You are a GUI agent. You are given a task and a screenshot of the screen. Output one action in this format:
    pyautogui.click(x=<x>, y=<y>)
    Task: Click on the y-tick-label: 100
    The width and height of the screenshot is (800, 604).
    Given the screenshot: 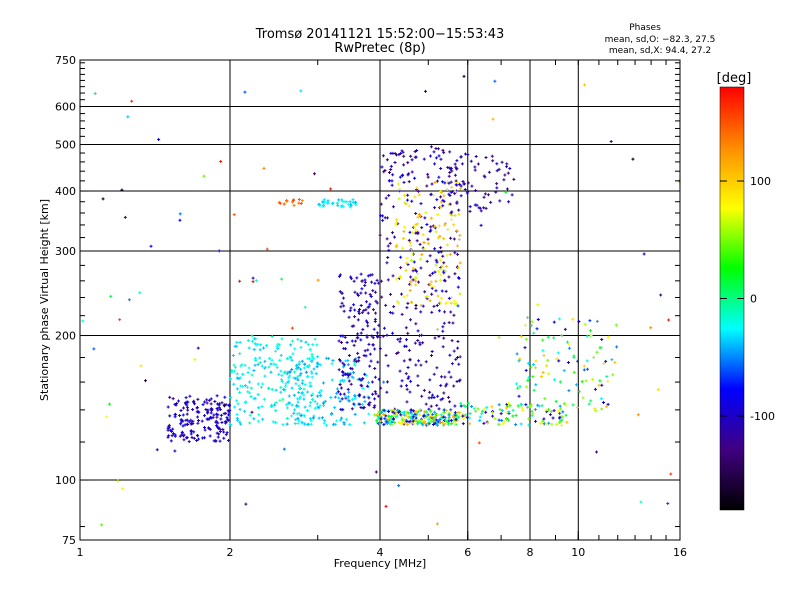 What is the action you would take?
    pyautogui.click(x=65, y=480)
    